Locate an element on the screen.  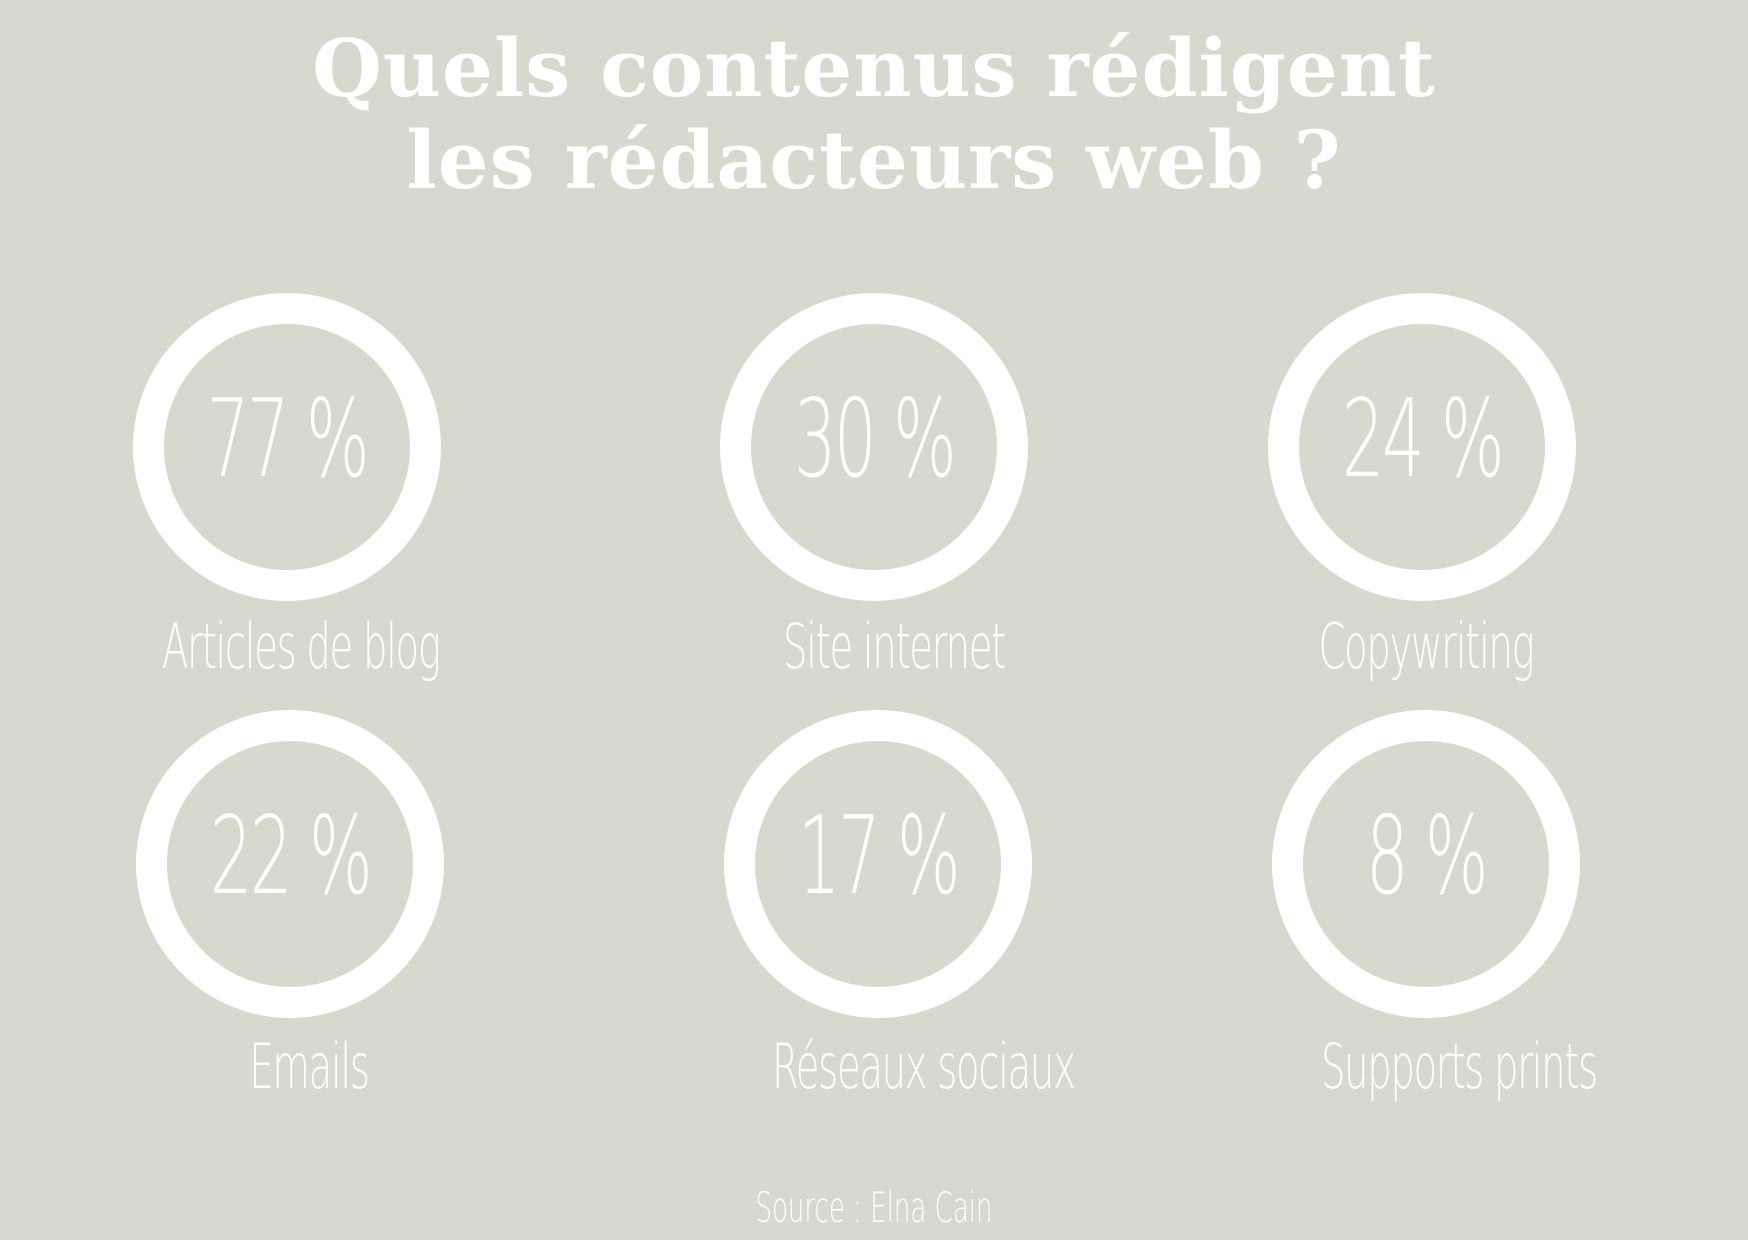
stat-label-supports-prints: Supports prints is located at coordinates (1459, 1066).